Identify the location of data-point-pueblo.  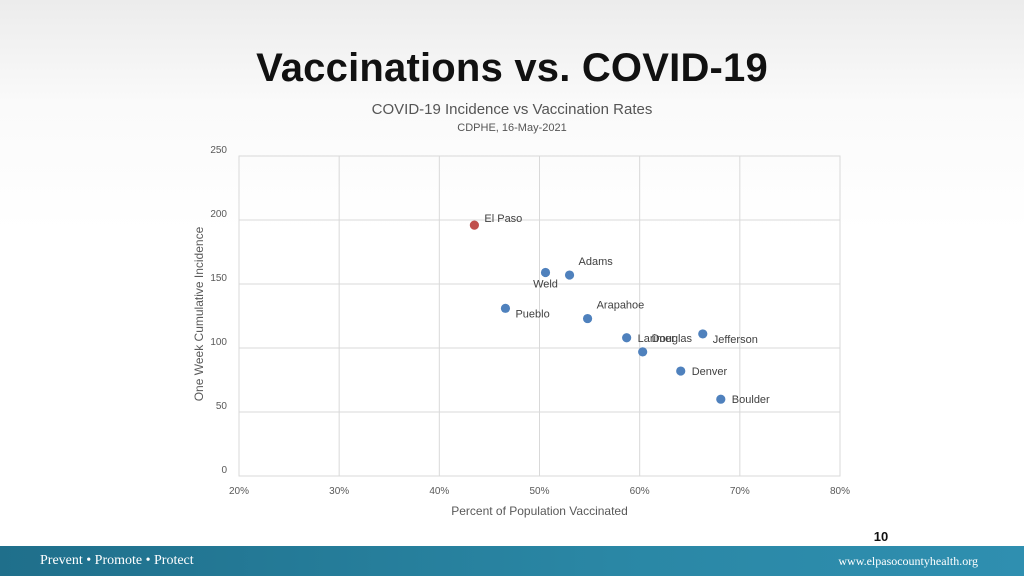
(505, 308).